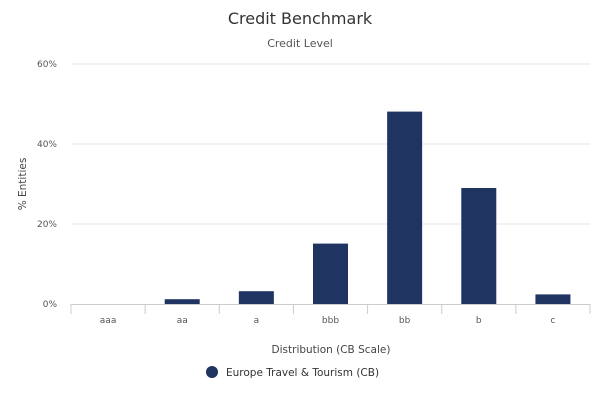  I want to click on x-tick-label: b, so click(479, 321).